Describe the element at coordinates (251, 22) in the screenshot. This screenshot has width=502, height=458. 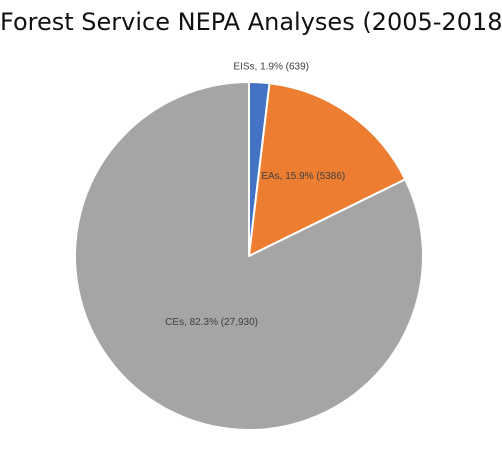
I see `chart-title: Forest Service NEPA Analyses (2005-2018)` at that location.